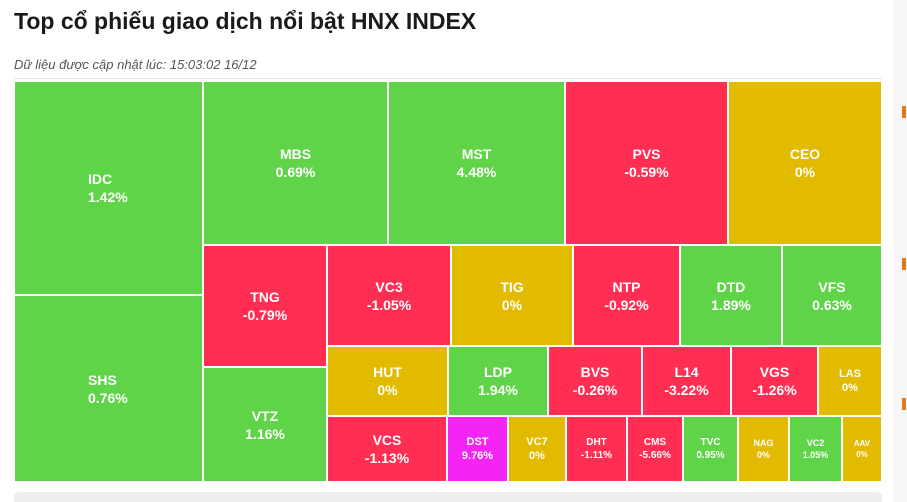  What do you see at coordinates (265, 306) in the screenshot?
I see `treemap-tile-tng: TNG -0.79%` at bounding box center [265, 306].